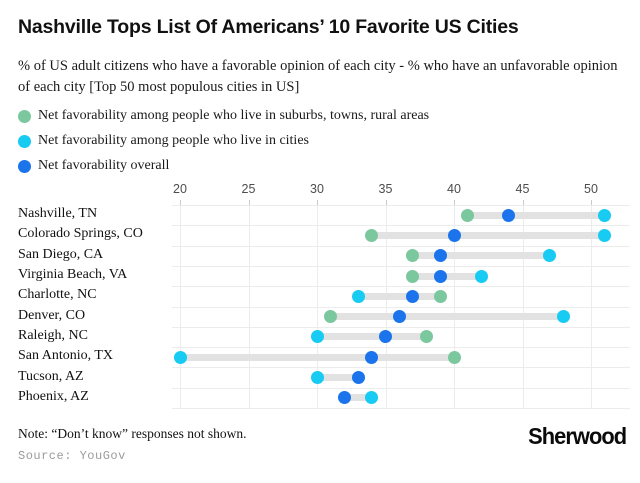 The height and width of the screenshot is (483, 640). Describe the element at coordinates (522, 189) in the screenshot. I see `axis-tick-label: 45` at that location.